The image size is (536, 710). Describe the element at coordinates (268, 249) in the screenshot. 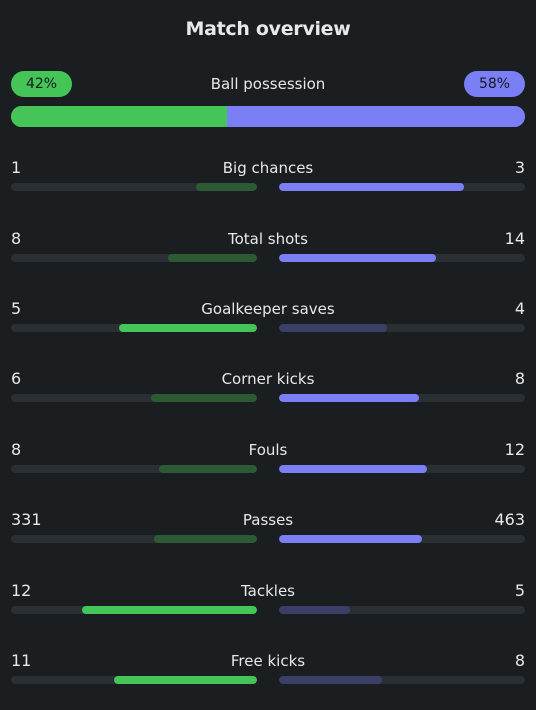

I see `stat-row-total-shots: 8 Total shots 14` at that location.